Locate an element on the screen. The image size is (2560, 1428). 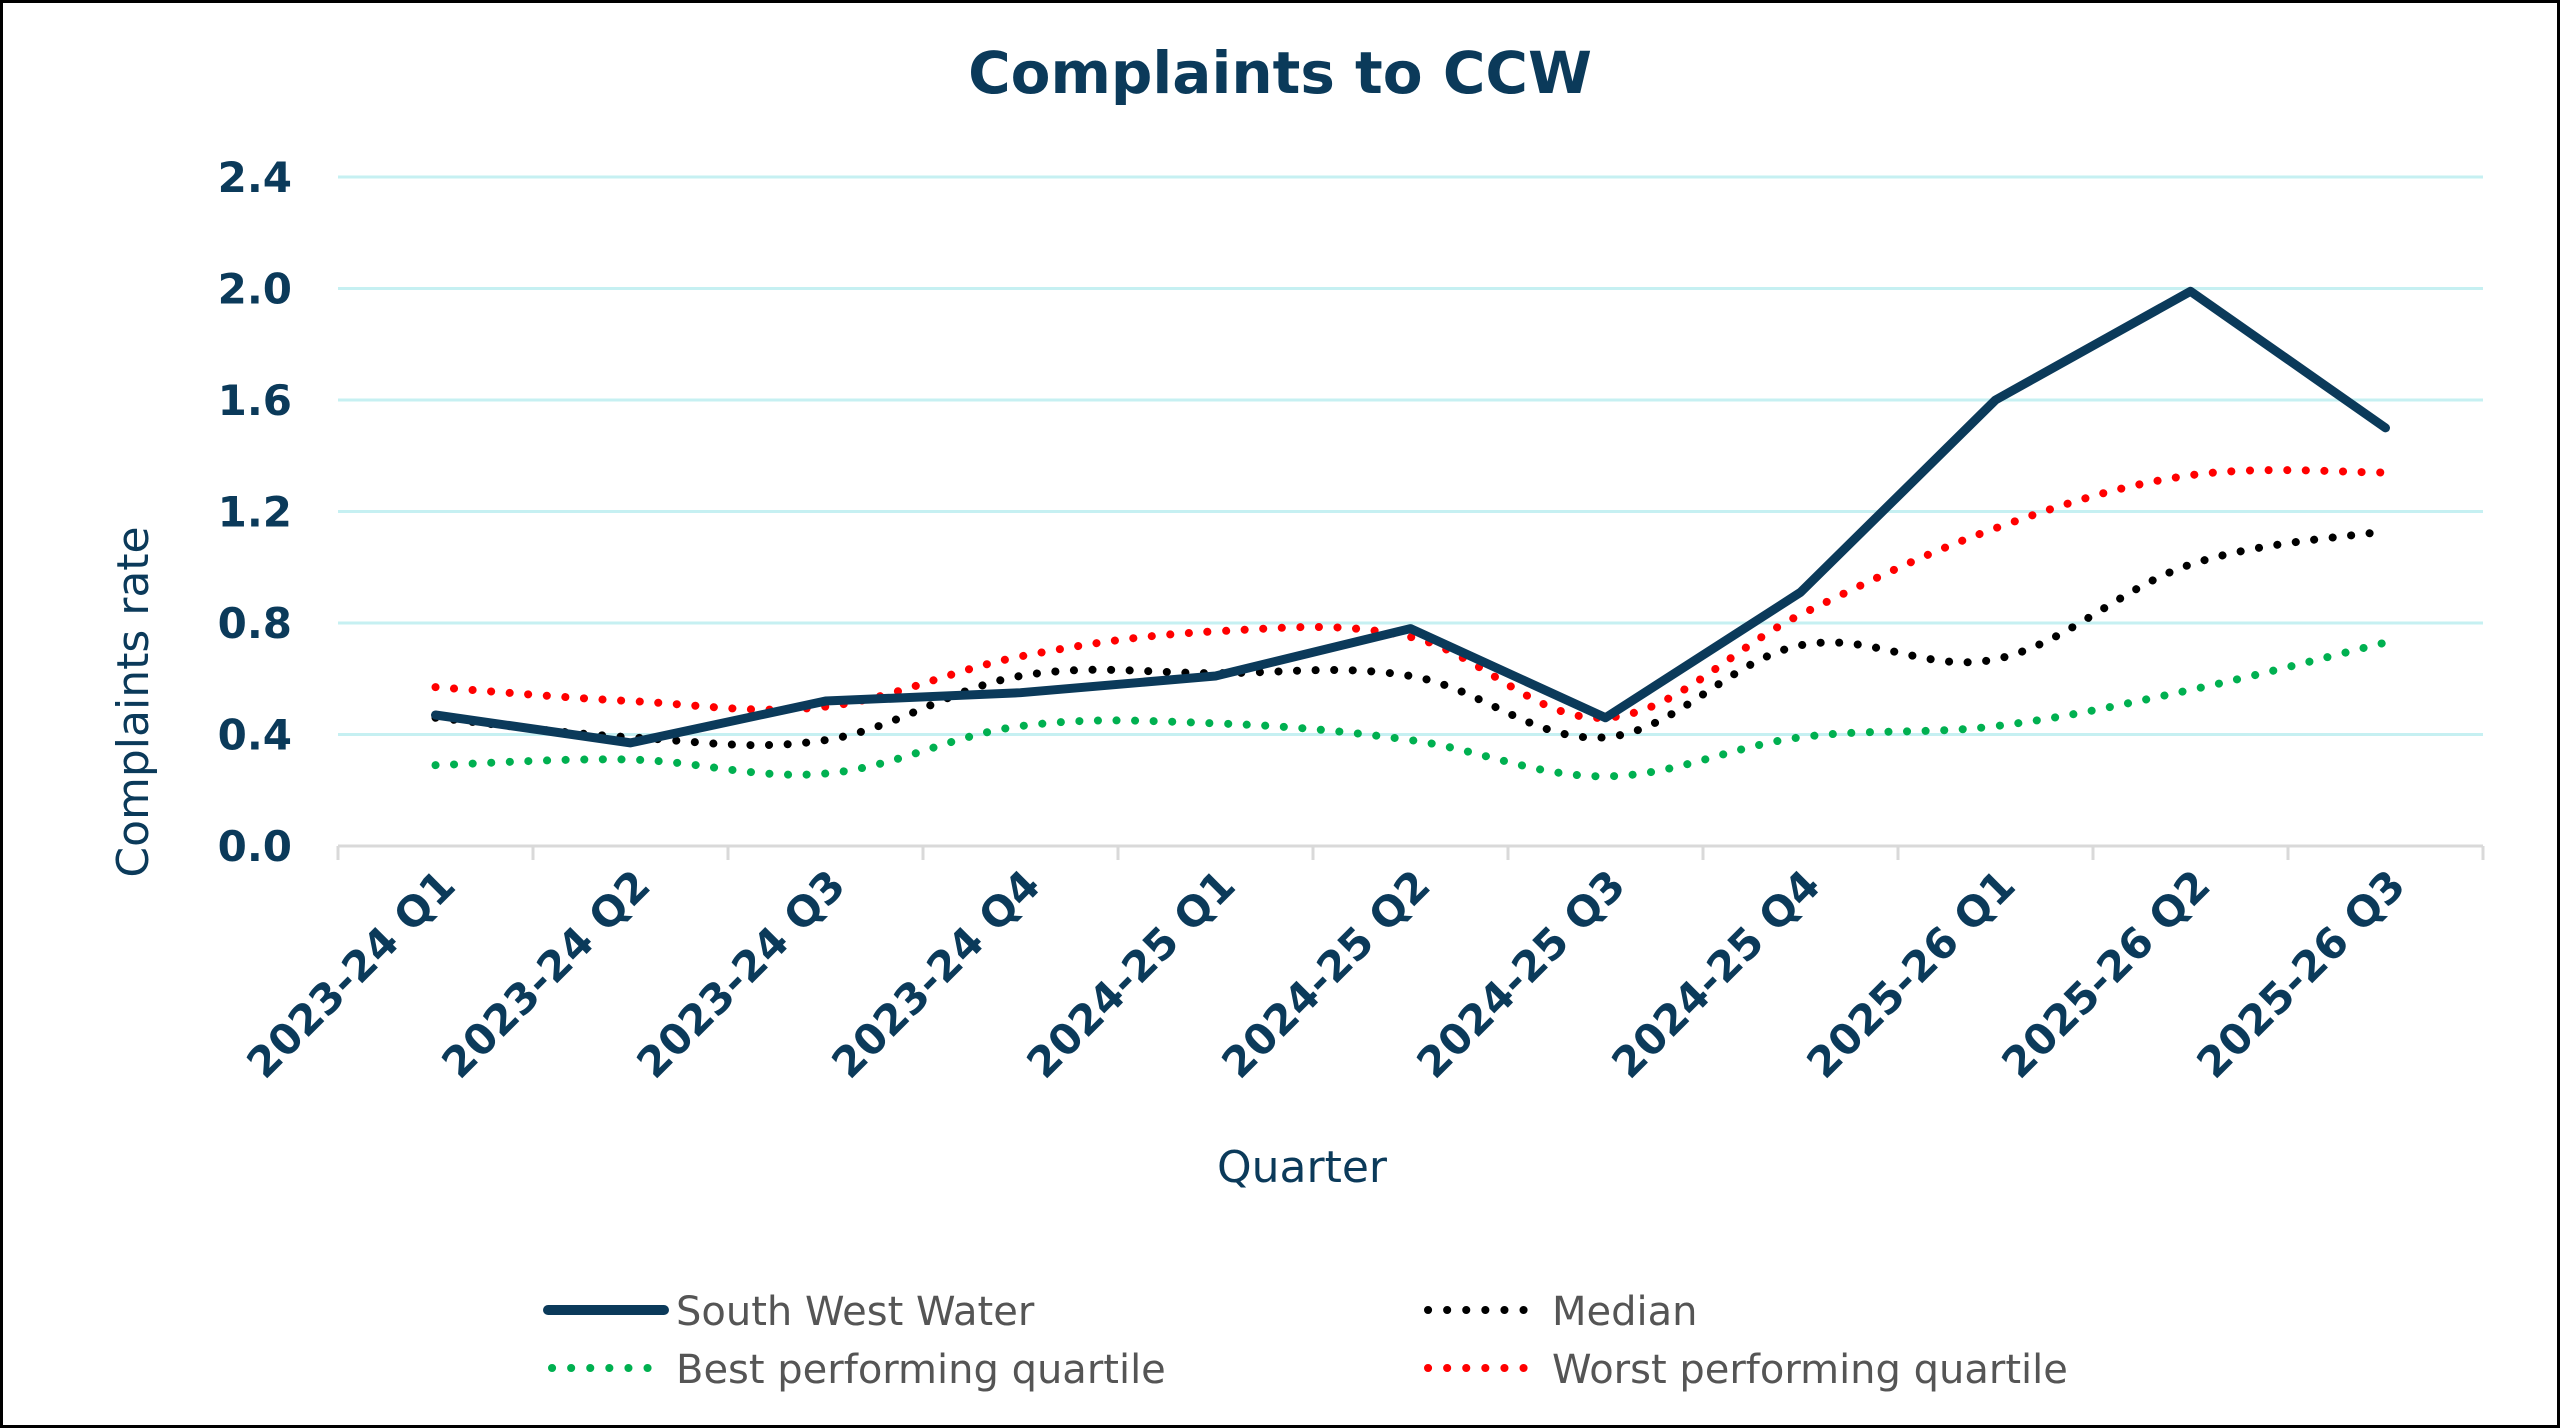
y-axis-ticks: 0.0 0.4 0.8 1.2 1.6 2.0 2.4 is located at coordinates (255, 512).